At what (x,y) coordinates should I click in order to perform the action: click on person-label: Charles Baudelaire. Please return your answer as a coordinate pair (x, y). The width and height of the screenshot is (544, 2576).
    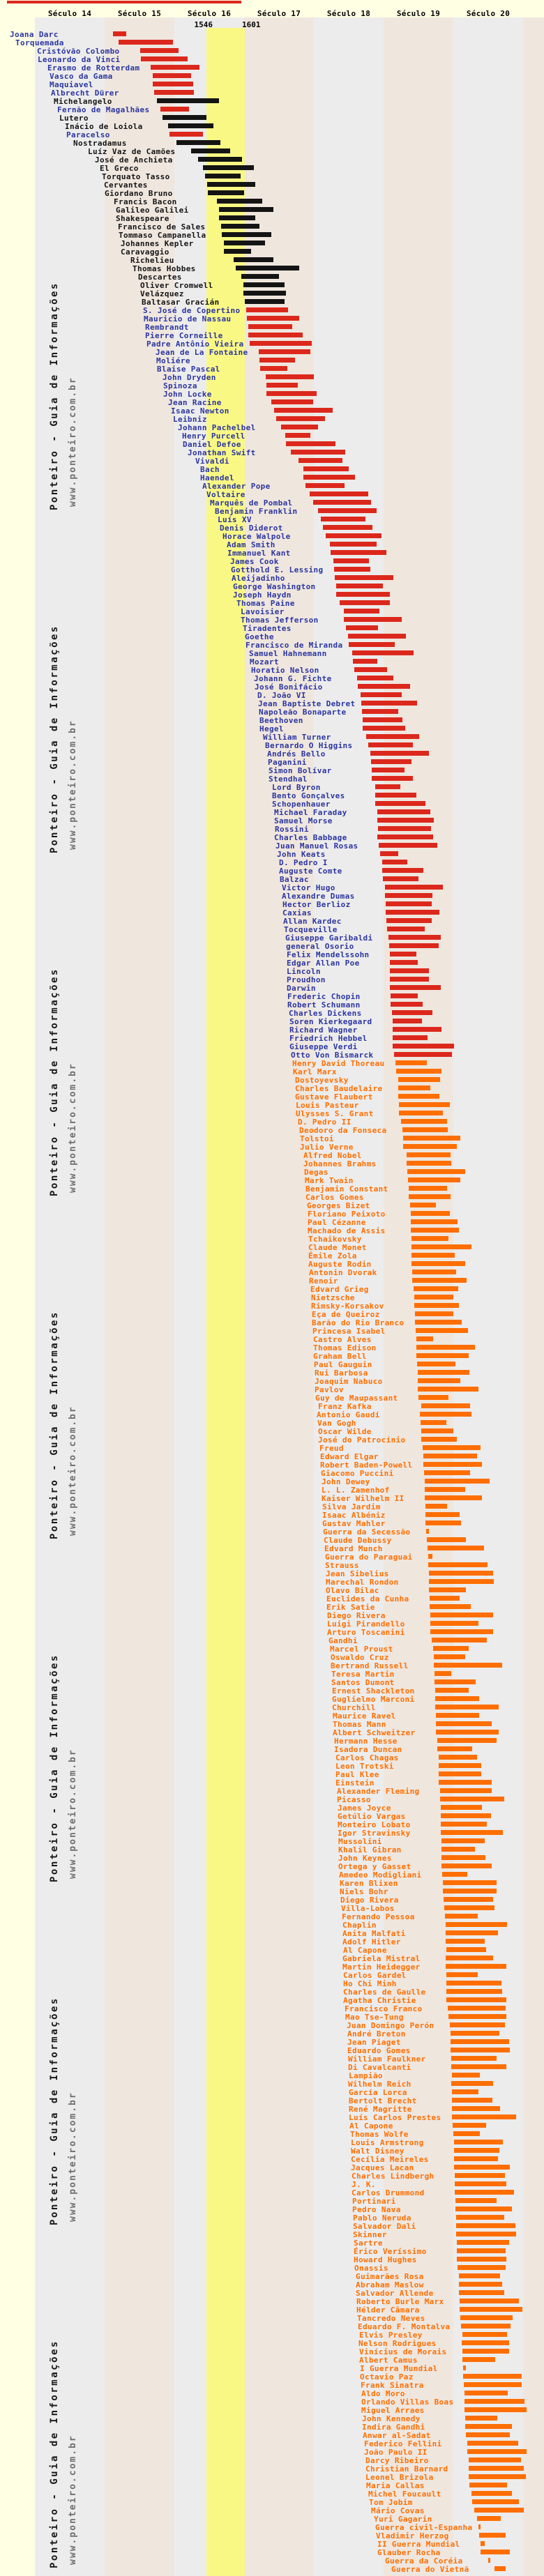
    Looking at the image, I should click on (339, 1088).